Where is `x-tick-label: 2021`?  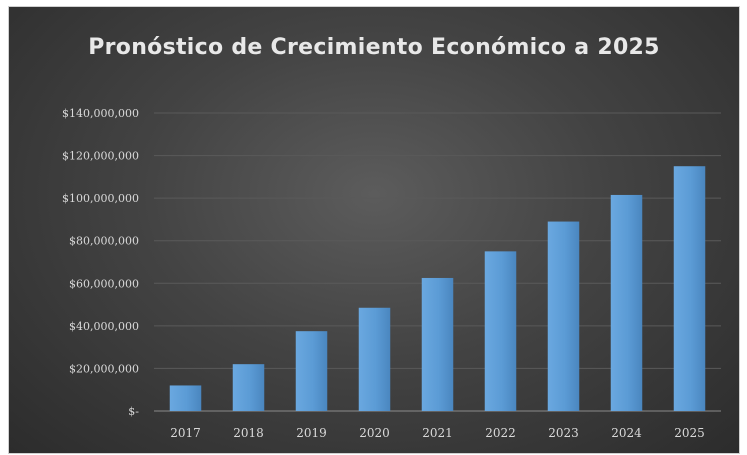 x-tick-label: 2021 is located at coordinates (437, 433).